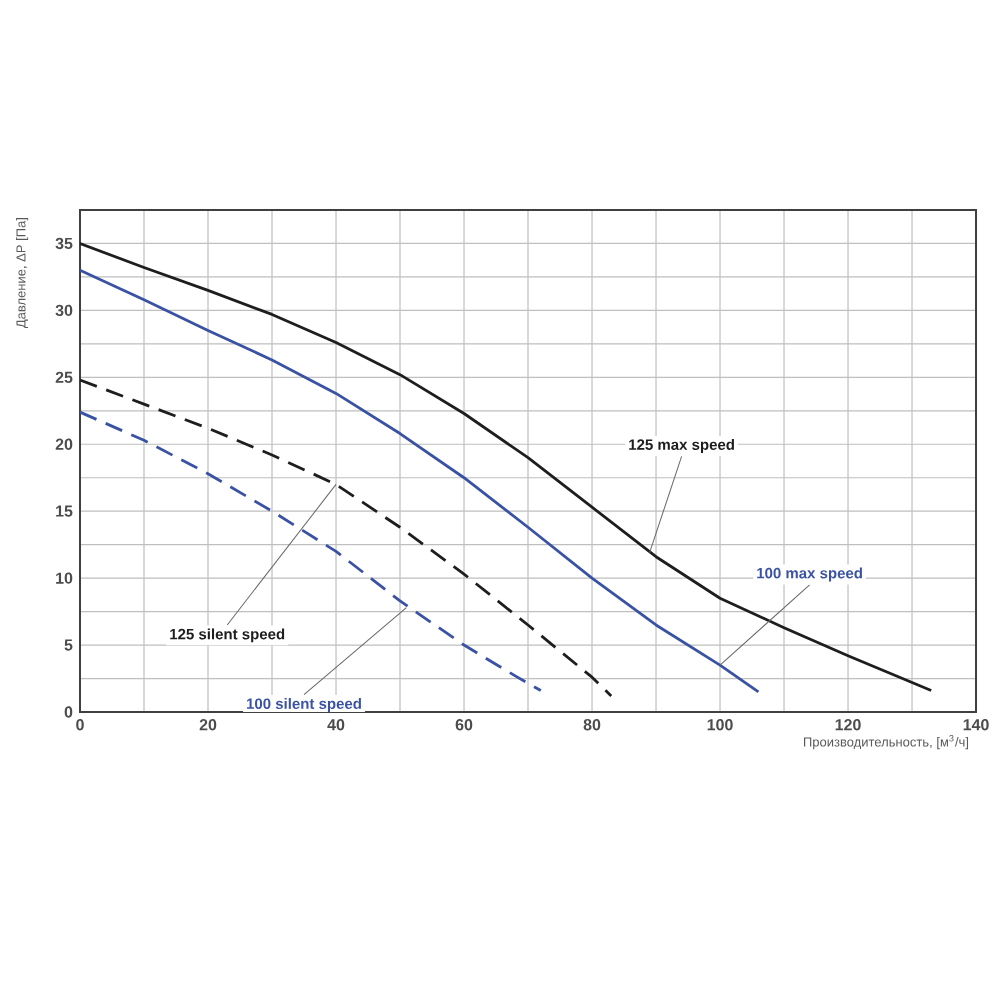 Image resolution: width=1000 pixels, height=1000 pixels. I want to click on y-tick-label: 0, so click(68, 712).